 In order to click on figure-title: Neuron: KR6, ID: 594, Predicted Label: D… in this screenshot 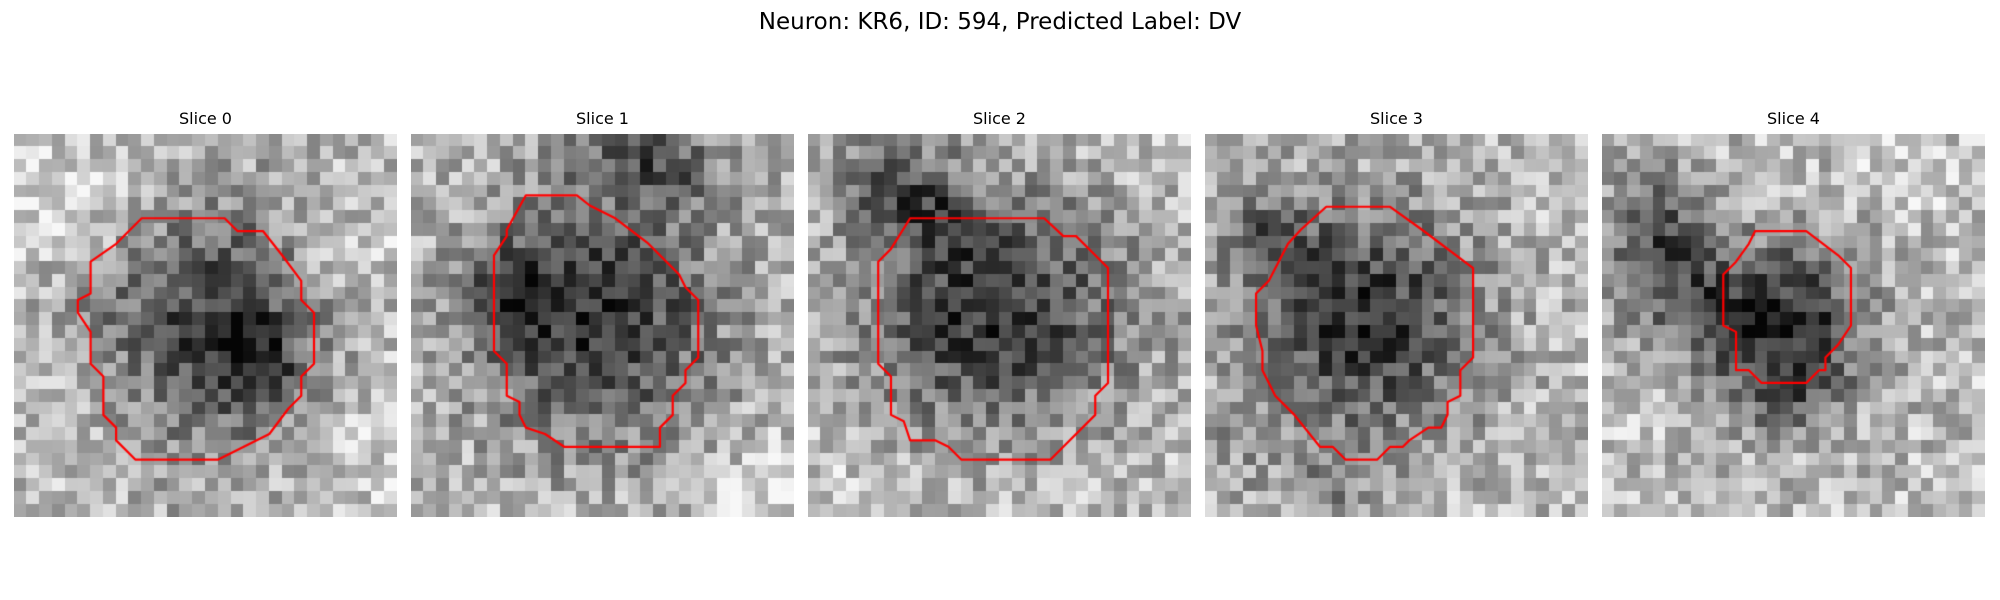, I will do `click(1000, 22)`.